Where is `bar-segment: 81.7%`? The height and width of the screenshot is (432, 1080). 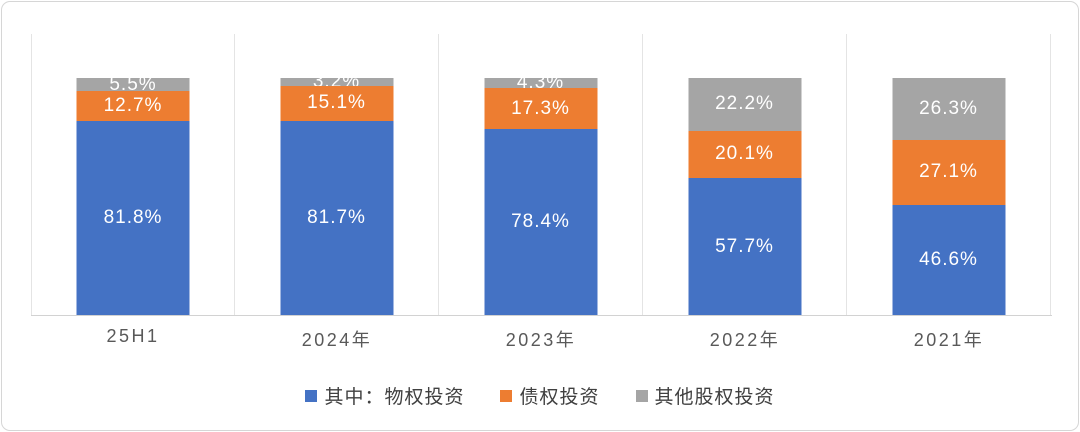
bar-segment: 81.7% is located at coordinates (336, 218).